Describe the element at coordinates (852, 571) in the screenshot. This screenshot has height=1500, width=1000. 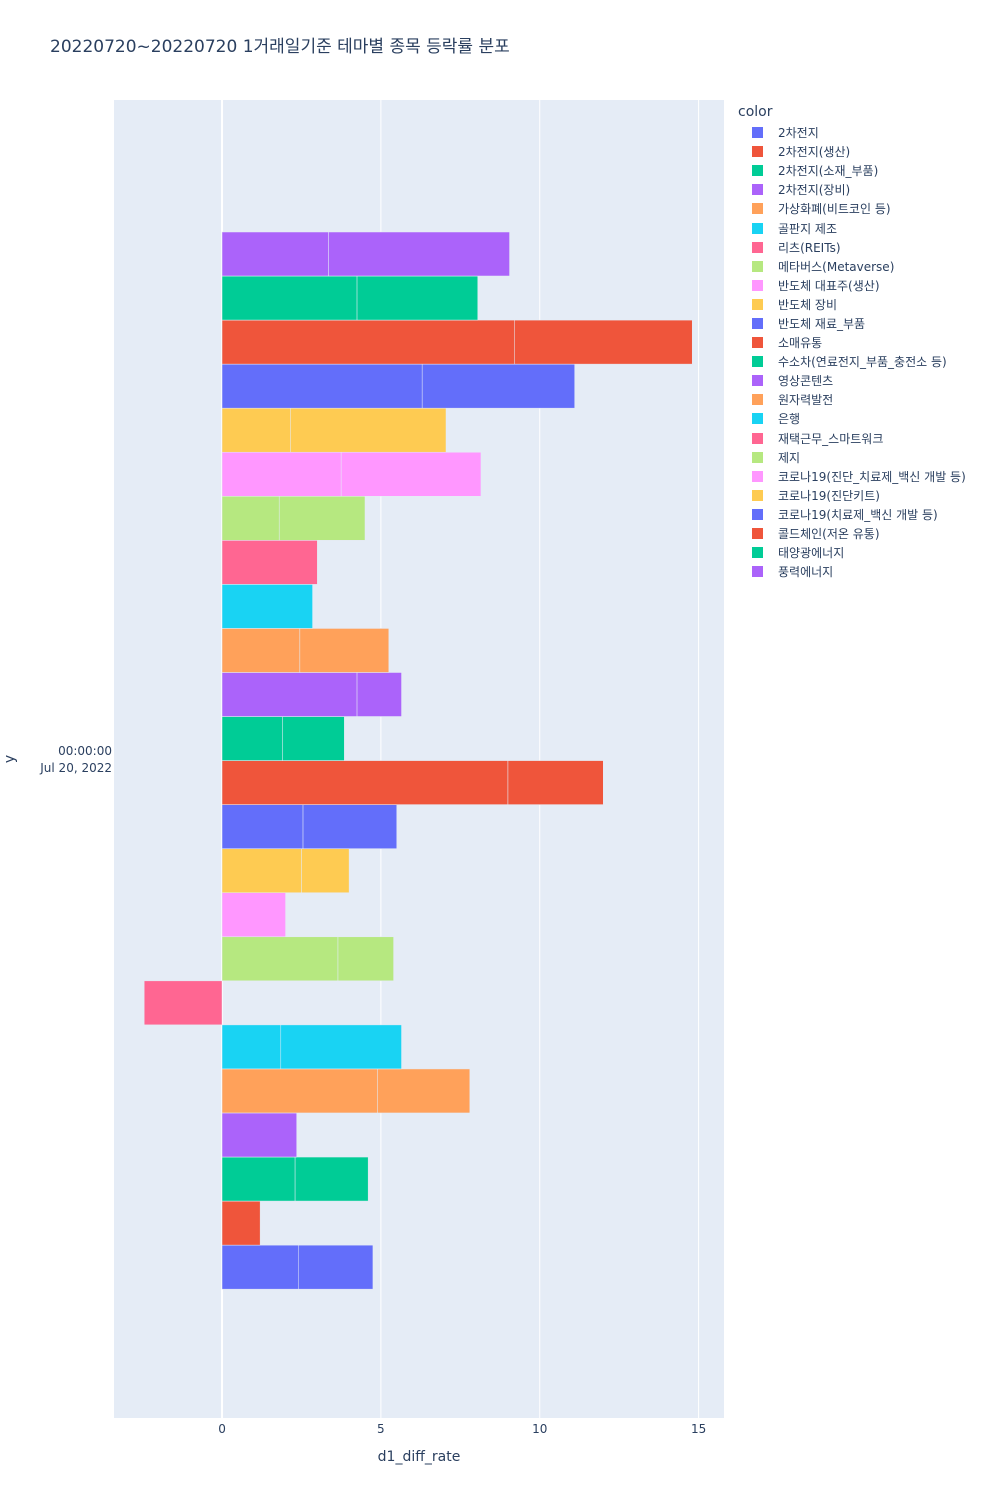
I see `legend-item: 풍력에너지` at that location.